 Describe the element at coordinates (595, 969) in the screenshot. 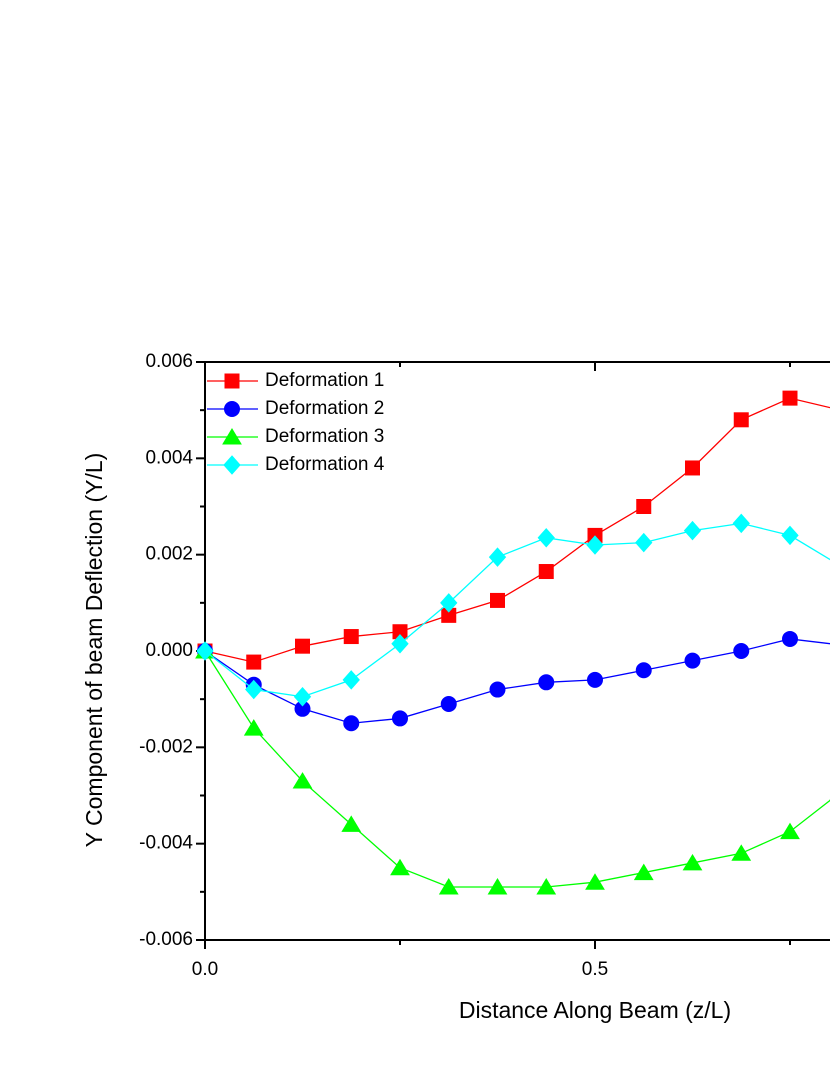

I see `x-tick-label: 0.5` at that location.